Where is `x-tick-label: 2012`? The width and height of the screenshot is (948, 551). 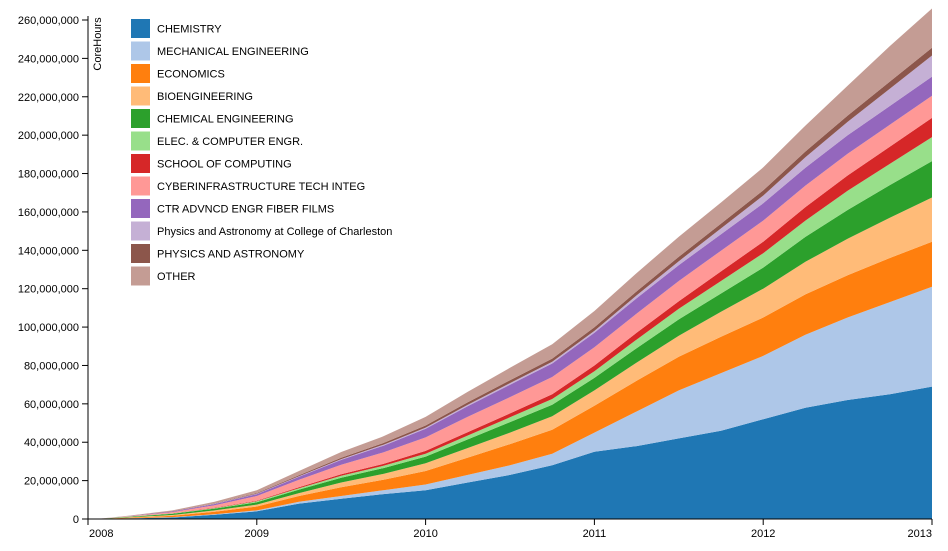
x-tick-label: 2012 is located at coordinates (763, 534).